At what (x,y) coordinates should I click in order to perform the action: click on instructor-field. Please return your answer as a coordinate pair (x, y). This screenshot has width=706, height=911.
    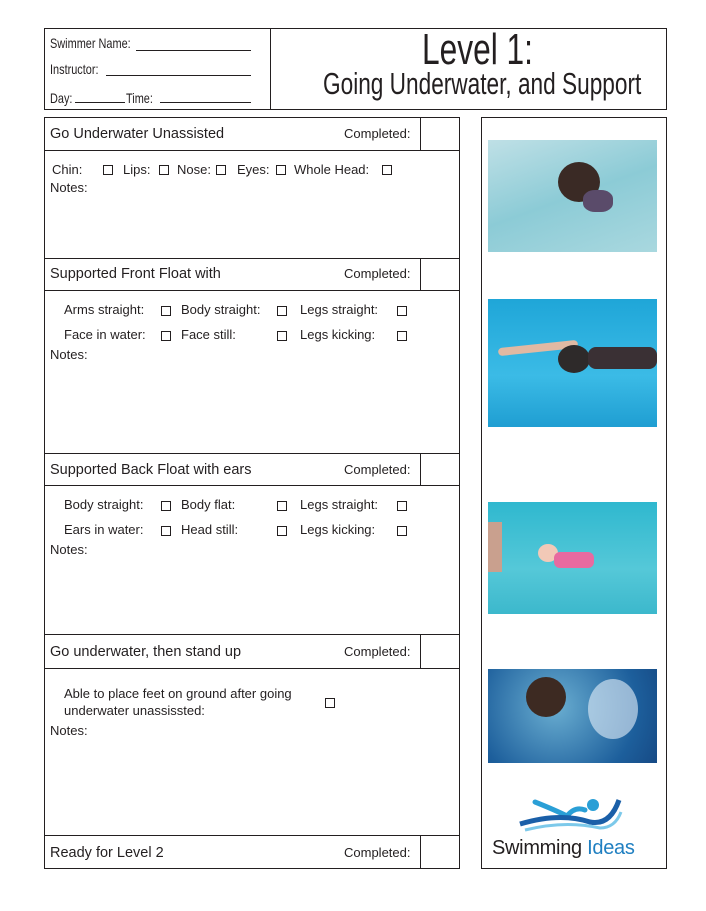
    Looking at the image, I should click on (178, 75).